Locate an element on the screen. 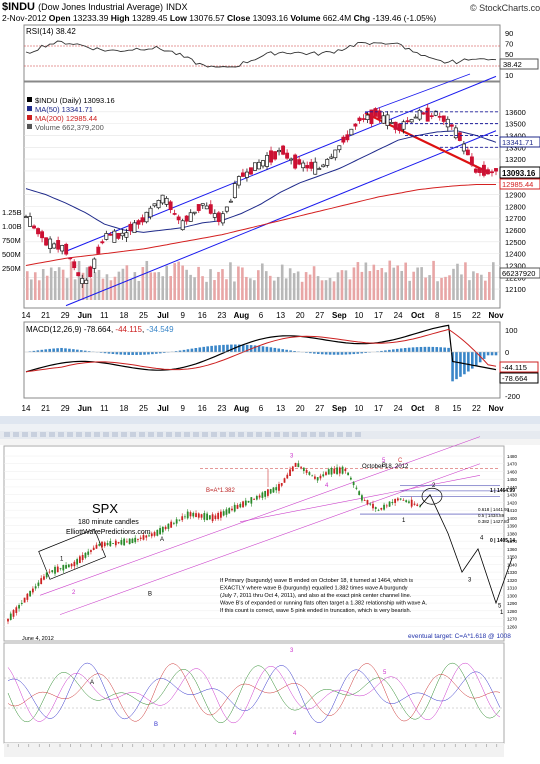 The height and width of the screenshot is (764, 540). fib-1-label: 1 | 1464.99 is located at coordinates (502, 491).